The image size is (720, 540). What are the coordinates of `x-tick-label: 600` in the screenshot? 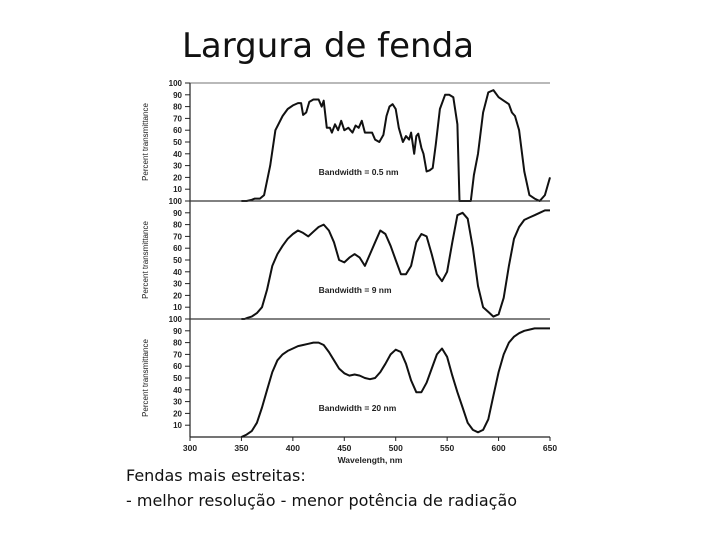 It's located at (498, 448).